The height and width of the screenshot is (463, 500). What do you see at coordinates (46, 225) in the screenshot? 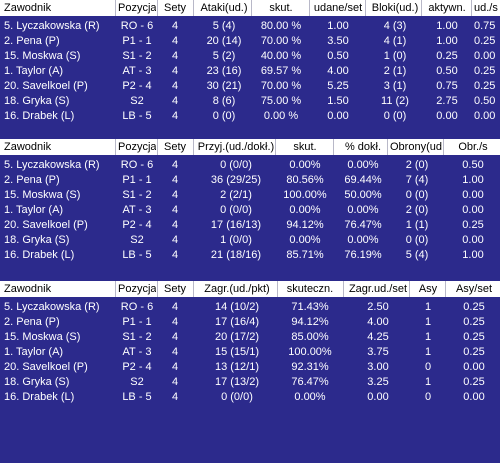
I see `player-name: 20. Savelkoel (P)` at bounding box center [46, 225].